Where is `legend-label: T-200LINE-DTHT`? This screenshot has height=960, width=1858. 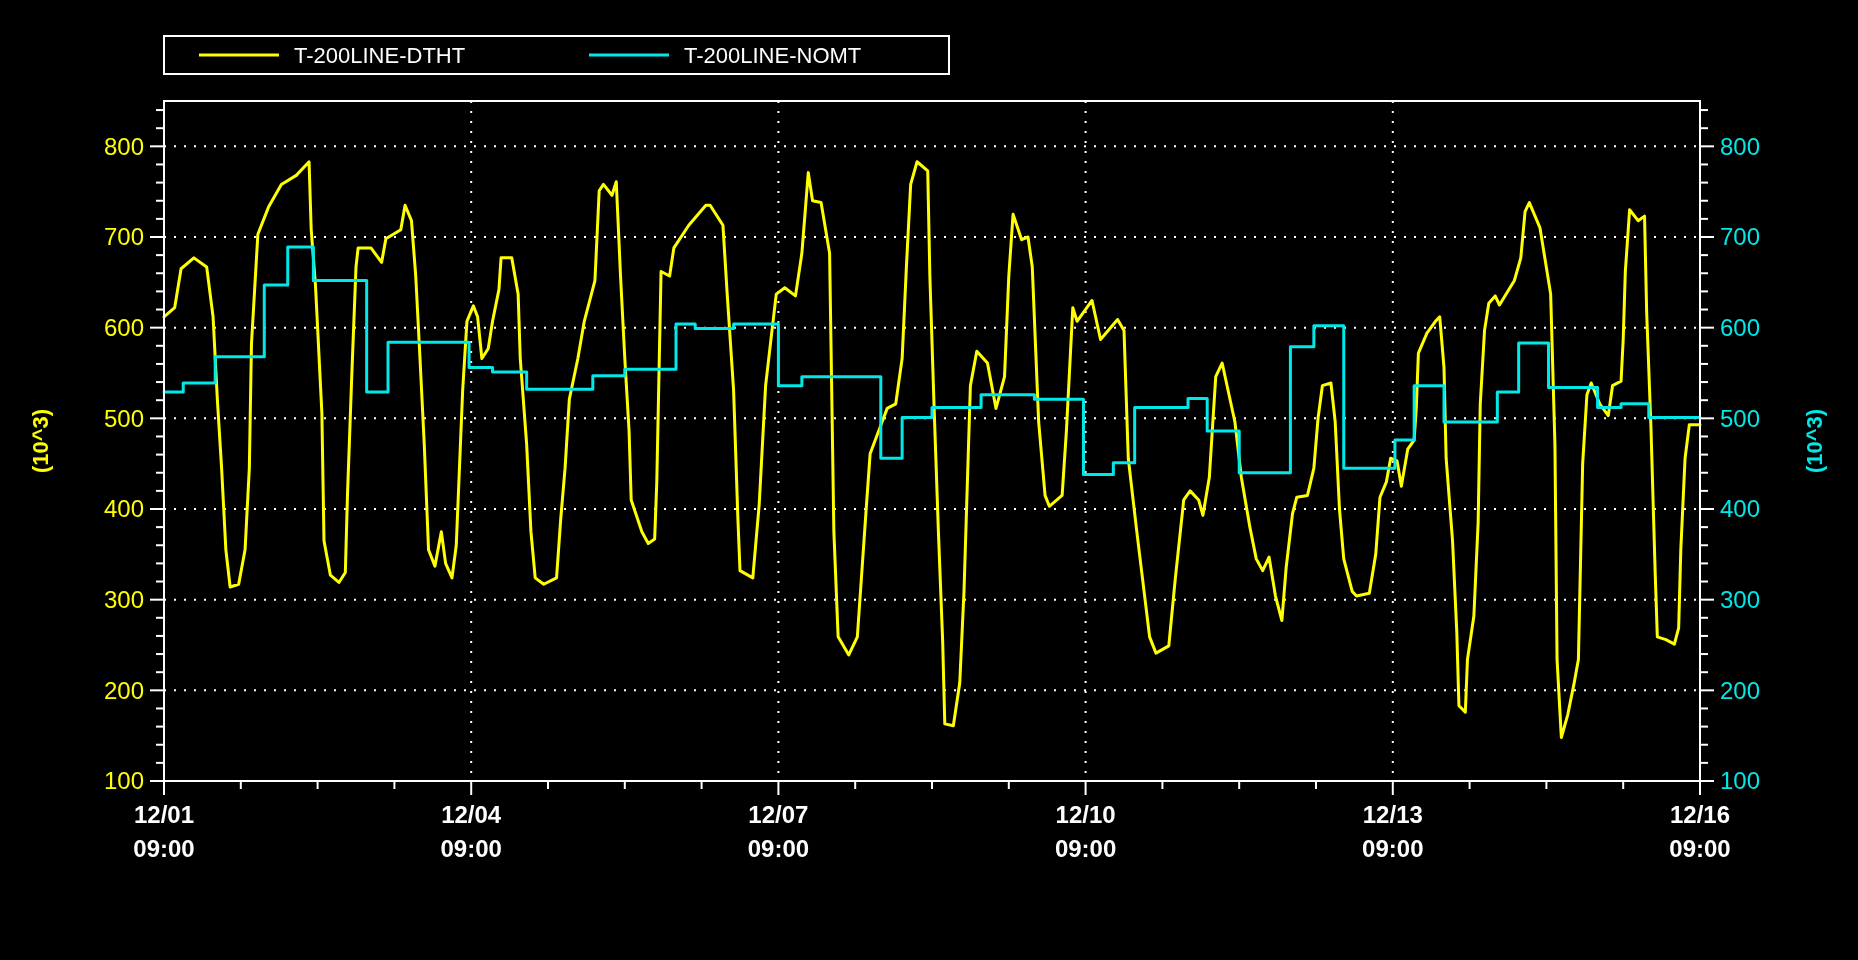
legend-label: T-200LINE-DTHT is located at coordinates (380, 55).